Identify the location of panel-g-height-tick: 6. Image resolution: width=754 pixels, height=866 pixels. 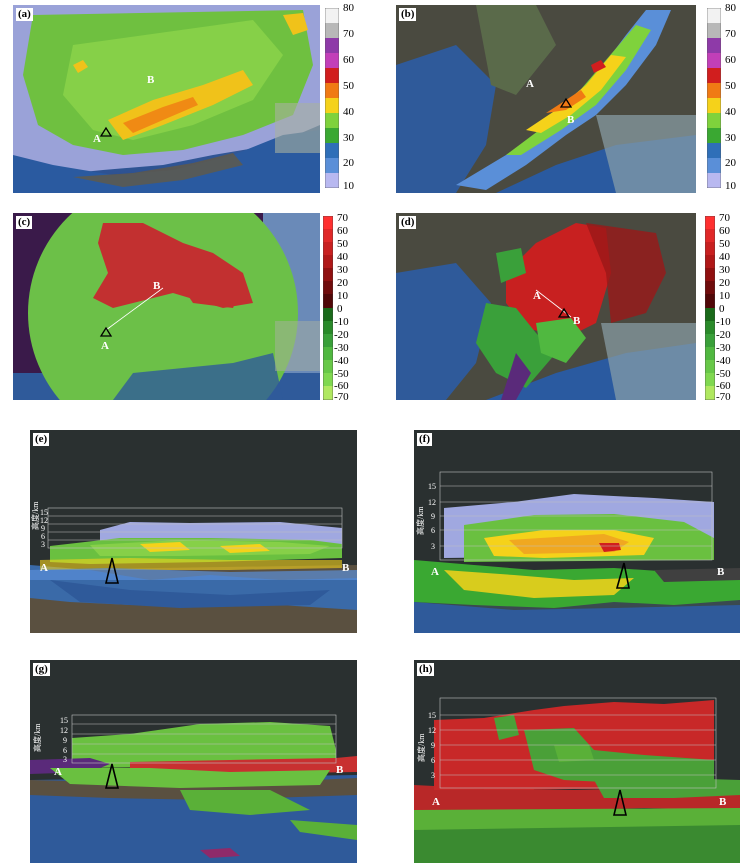
(65, 750).